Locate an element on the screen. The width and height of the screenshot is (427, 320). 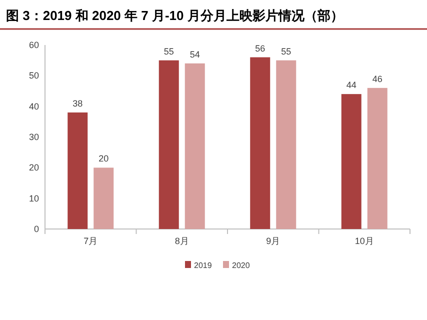
y-tick-label: 30 is located at coordinates (33, 137).